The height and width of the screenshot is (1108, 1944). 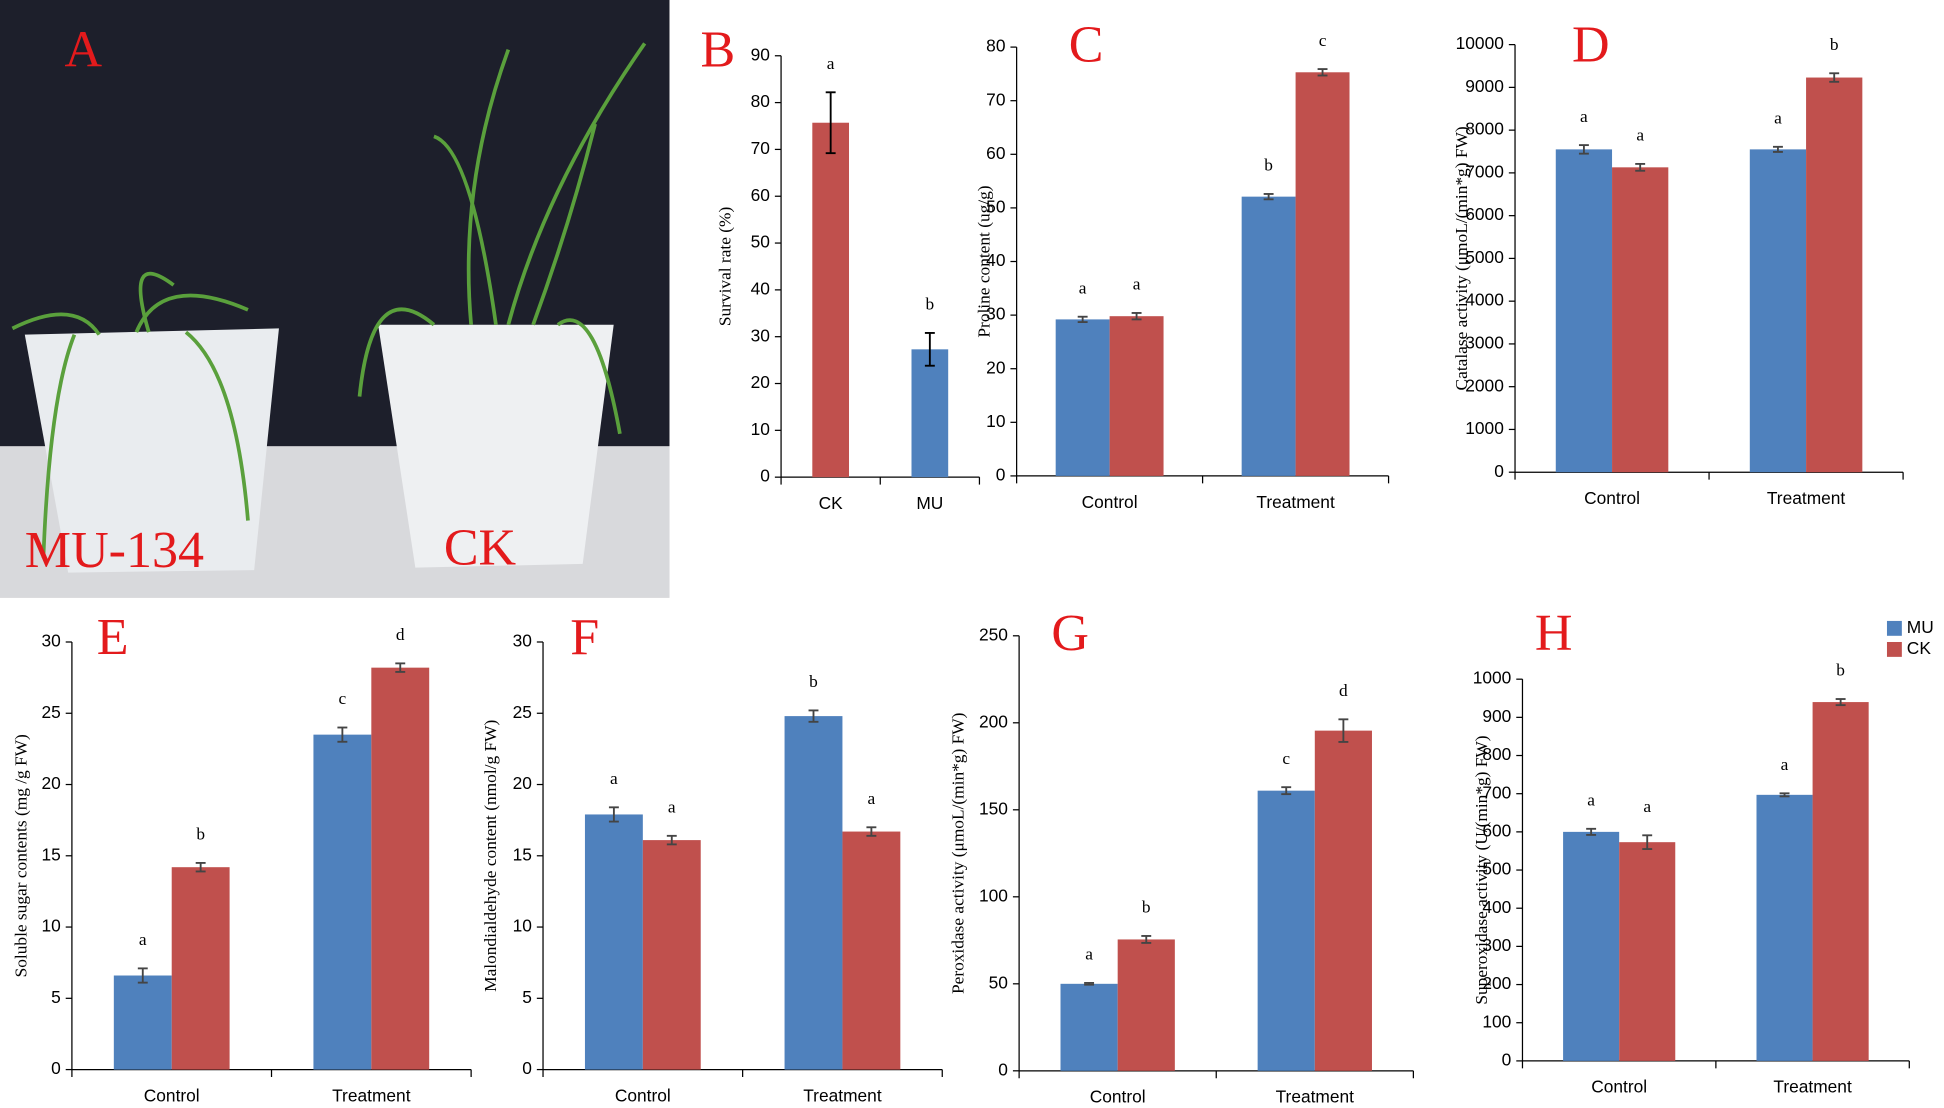 I want to click on photo-label: MU-134, so click(x=114, y=550).